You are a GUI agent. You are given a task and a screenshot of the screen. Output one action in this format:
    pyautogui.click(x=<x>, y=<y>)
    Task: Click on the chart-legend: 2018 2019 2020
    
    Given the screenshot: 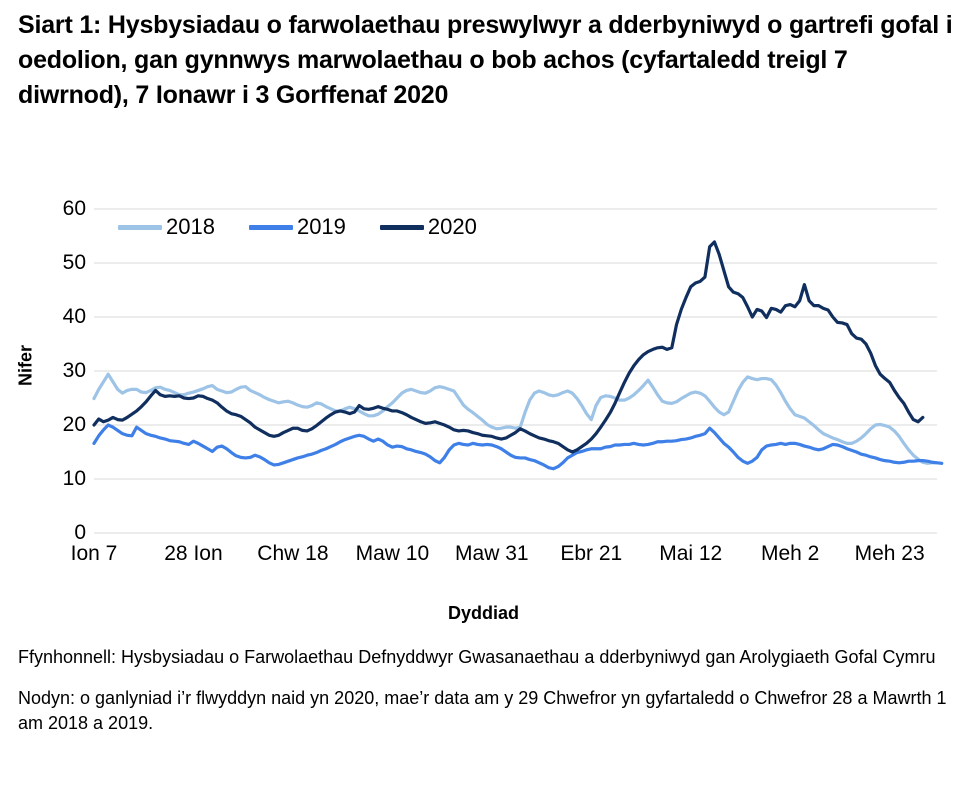 What is the action you would take?
    pyautogui.click(x=297, y=227)
    